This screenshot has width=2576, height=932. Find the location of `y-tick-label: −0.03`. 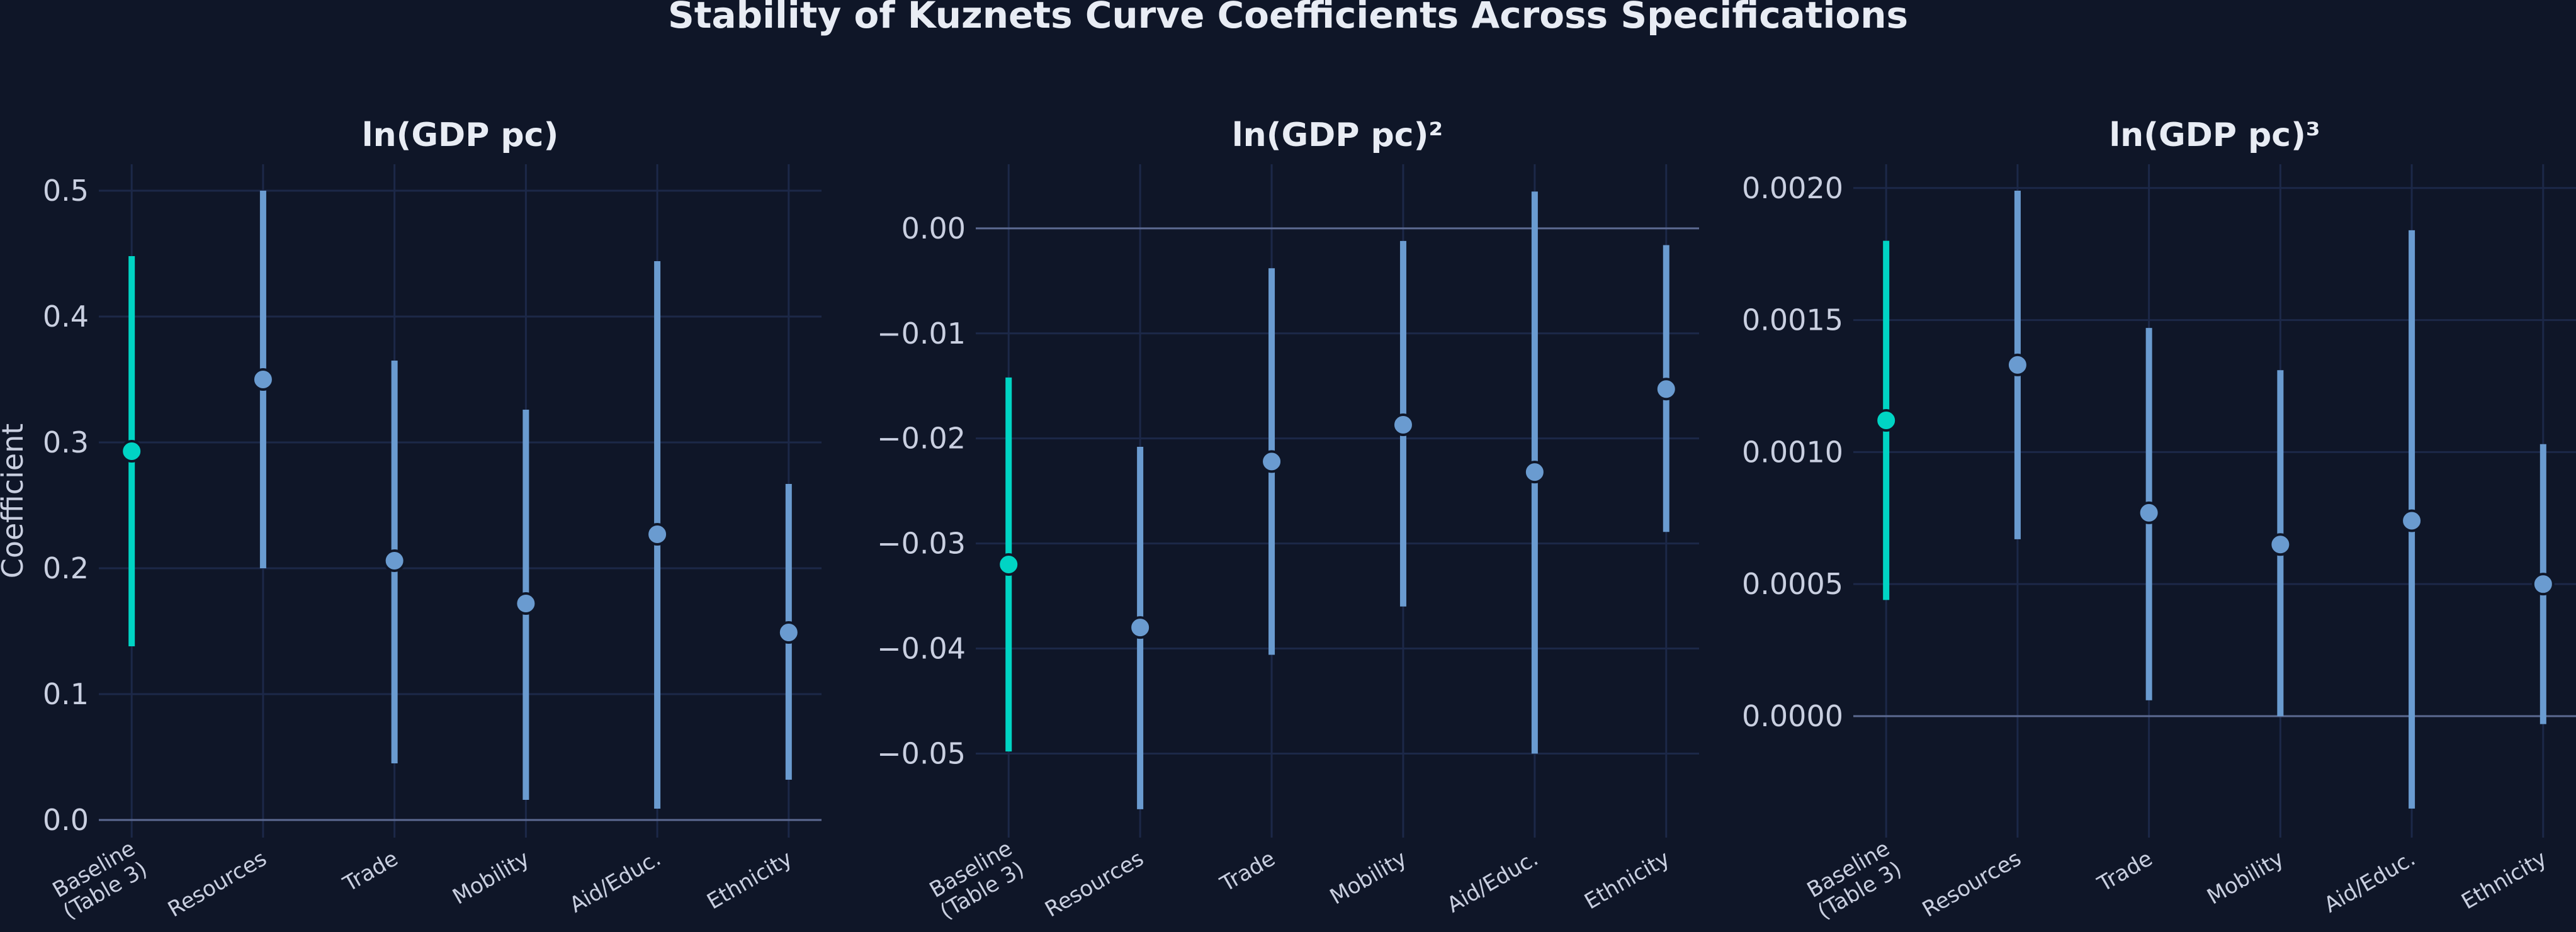

y-tick-label: −0.03 is located at coordinates (921, 544).